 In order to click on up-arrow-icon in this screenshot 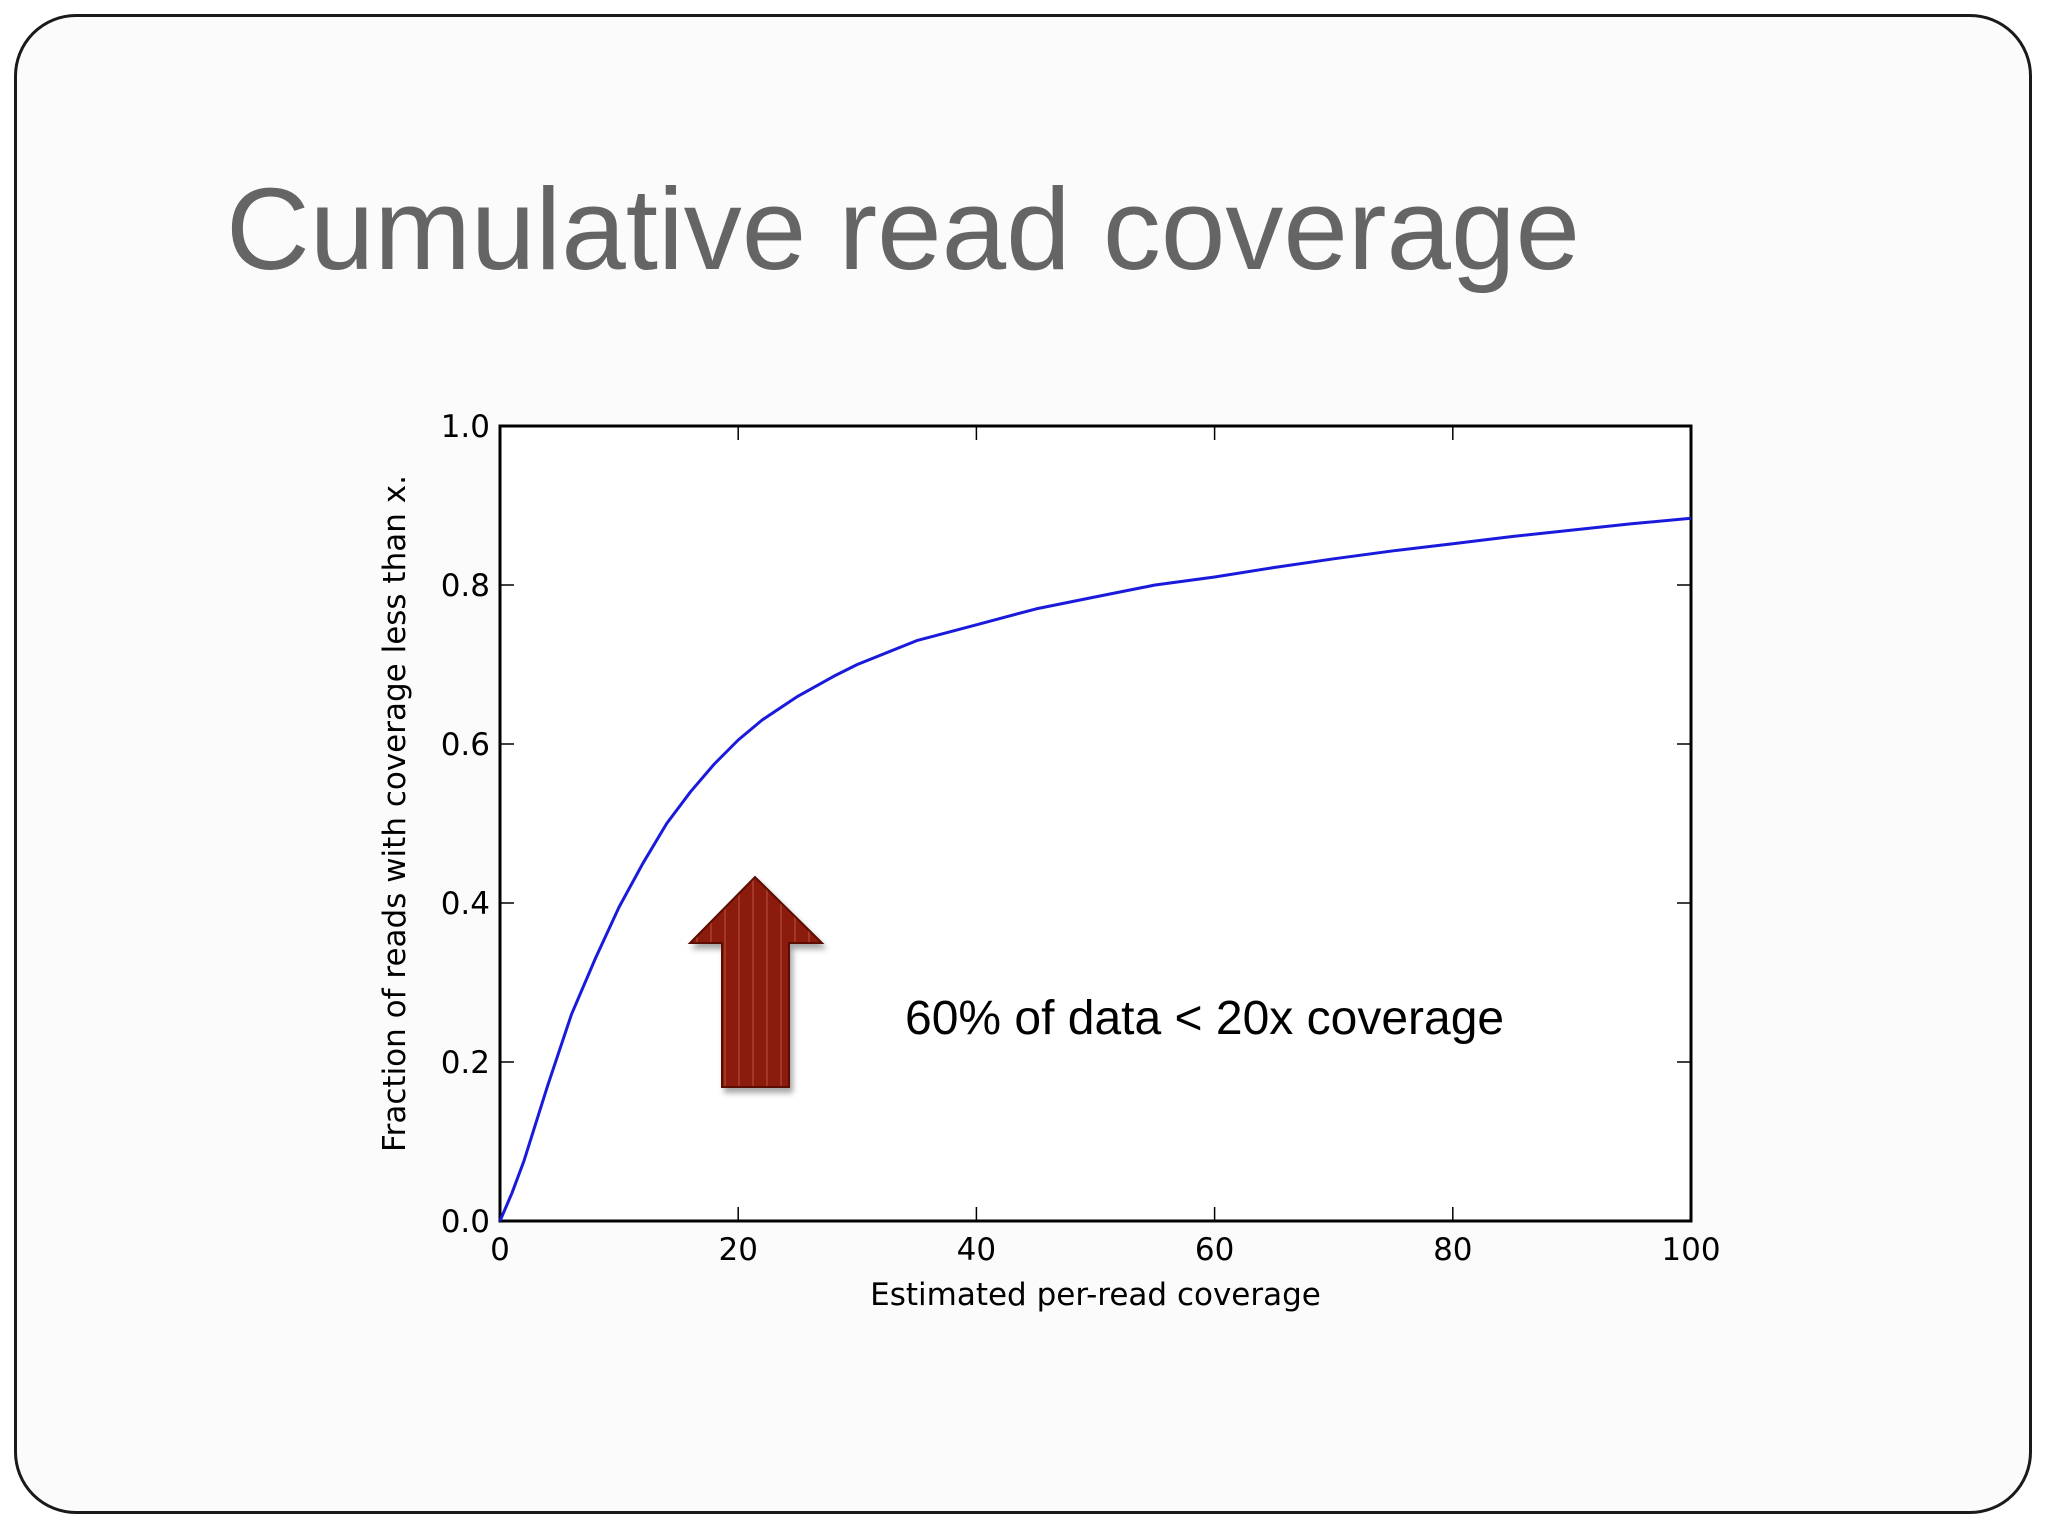, I will do `click(756, 981)`.